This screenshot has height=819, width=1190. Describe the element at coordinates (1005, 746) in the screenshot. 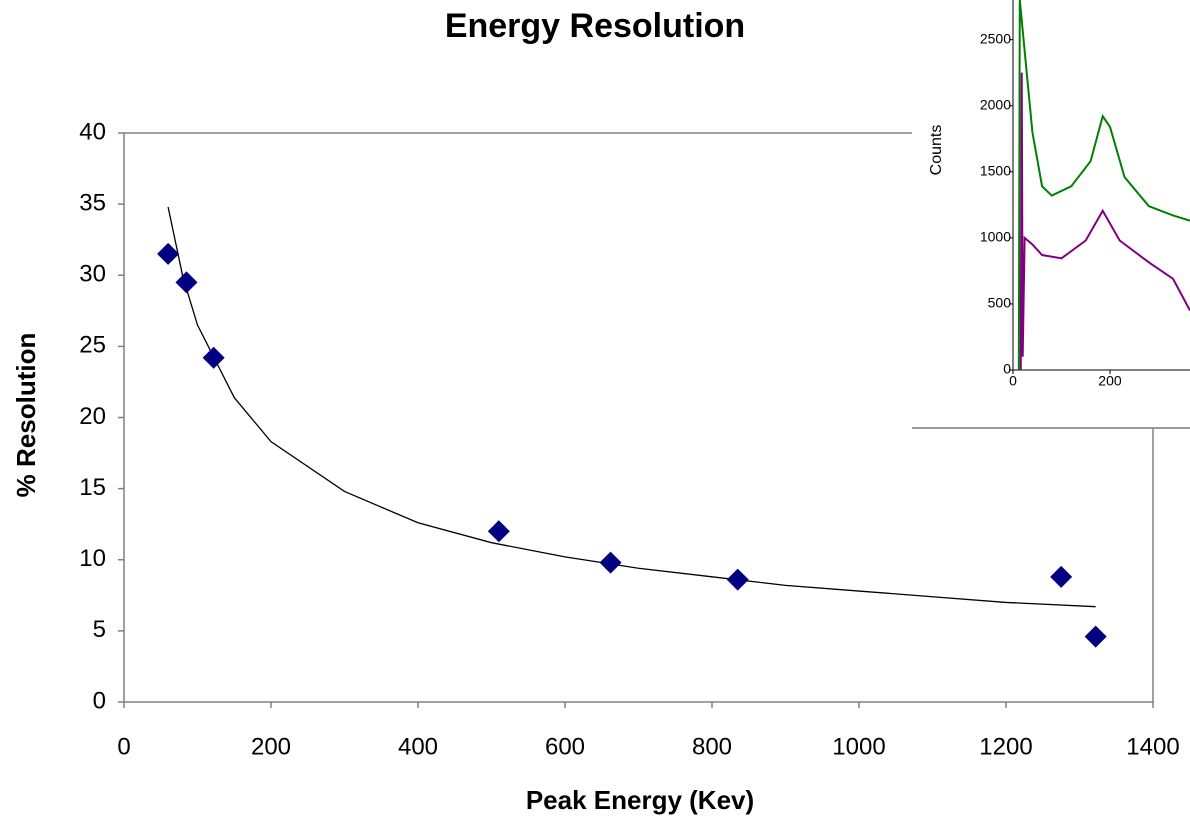

I see `x-tick-label: 1200` at that location.